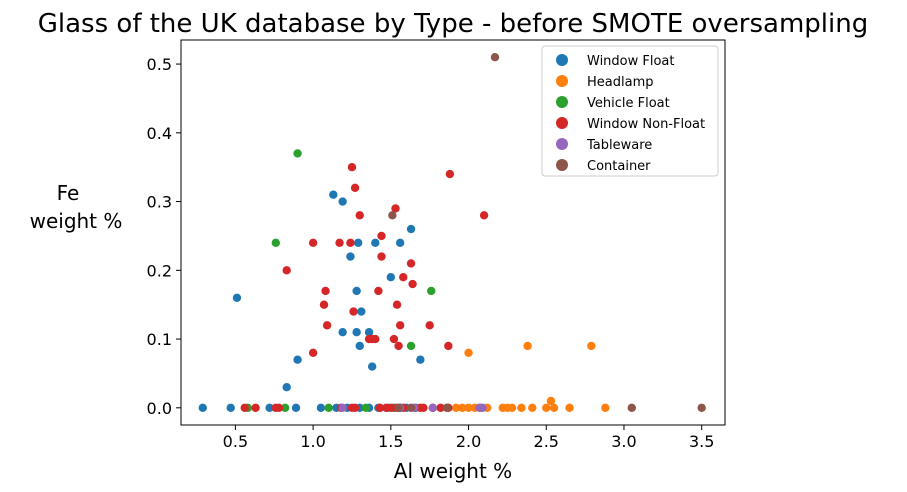 This screenshot has width=907, height=492. What do you see at coordinates (235, 441) in the screenshot?
I see `x-tick-label: 0.5` at bounding box center [235, 441].